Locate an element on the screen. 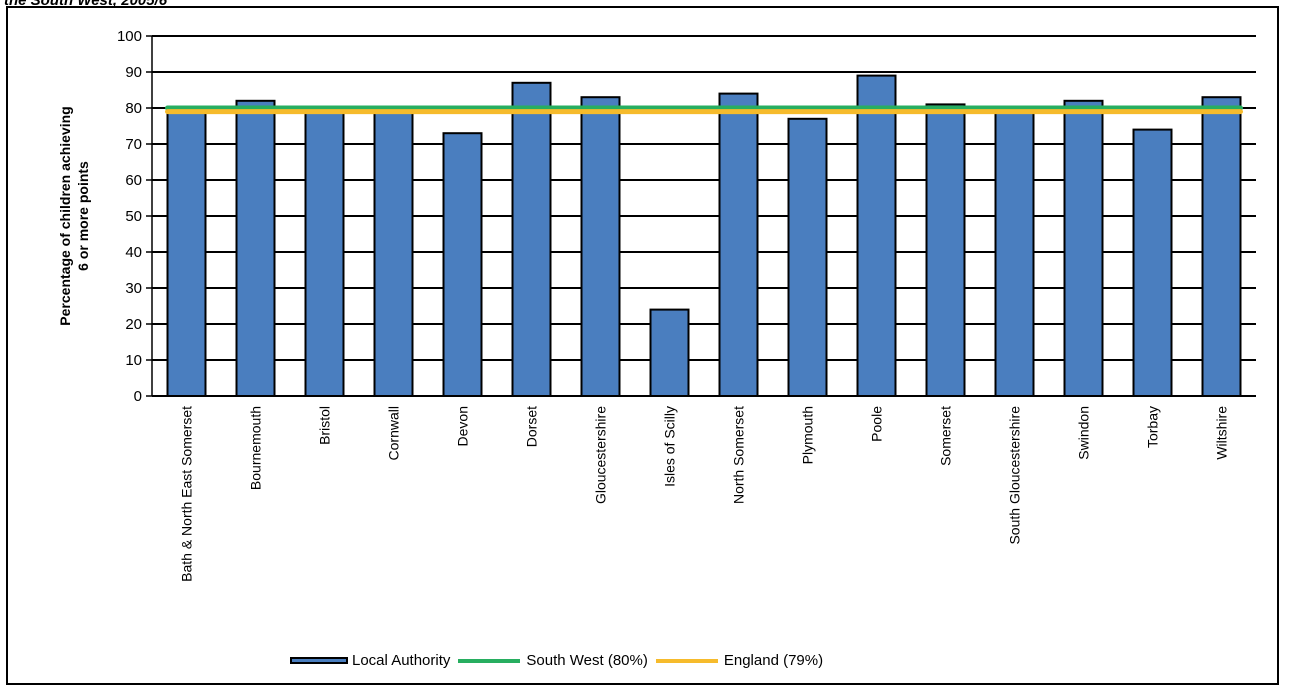 The image size is (1289, 690). y-tick-label: 80 is located at coordinates (133, 108).